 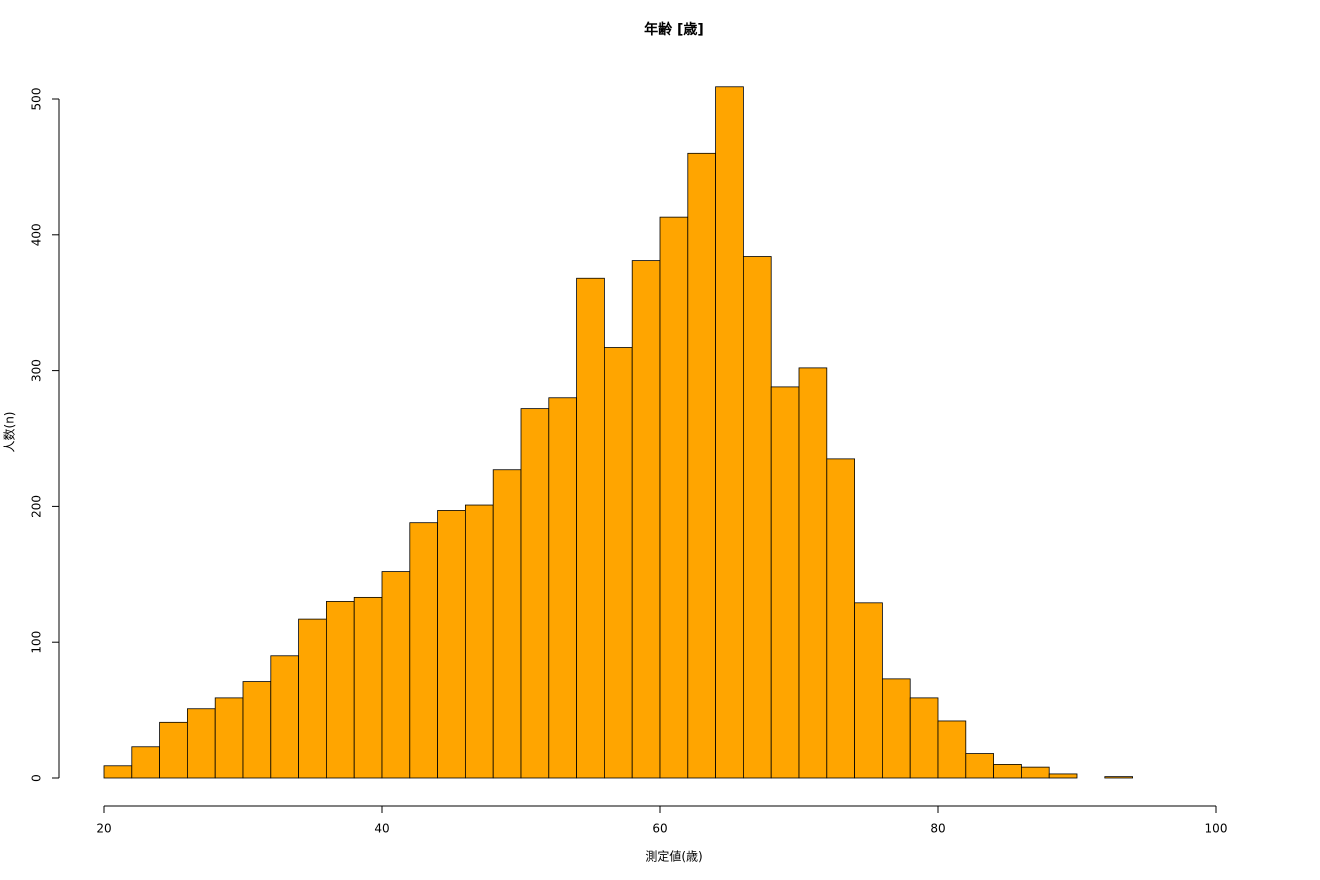 I want to click on y-tick-label: 500, so click(x=37, y=99).